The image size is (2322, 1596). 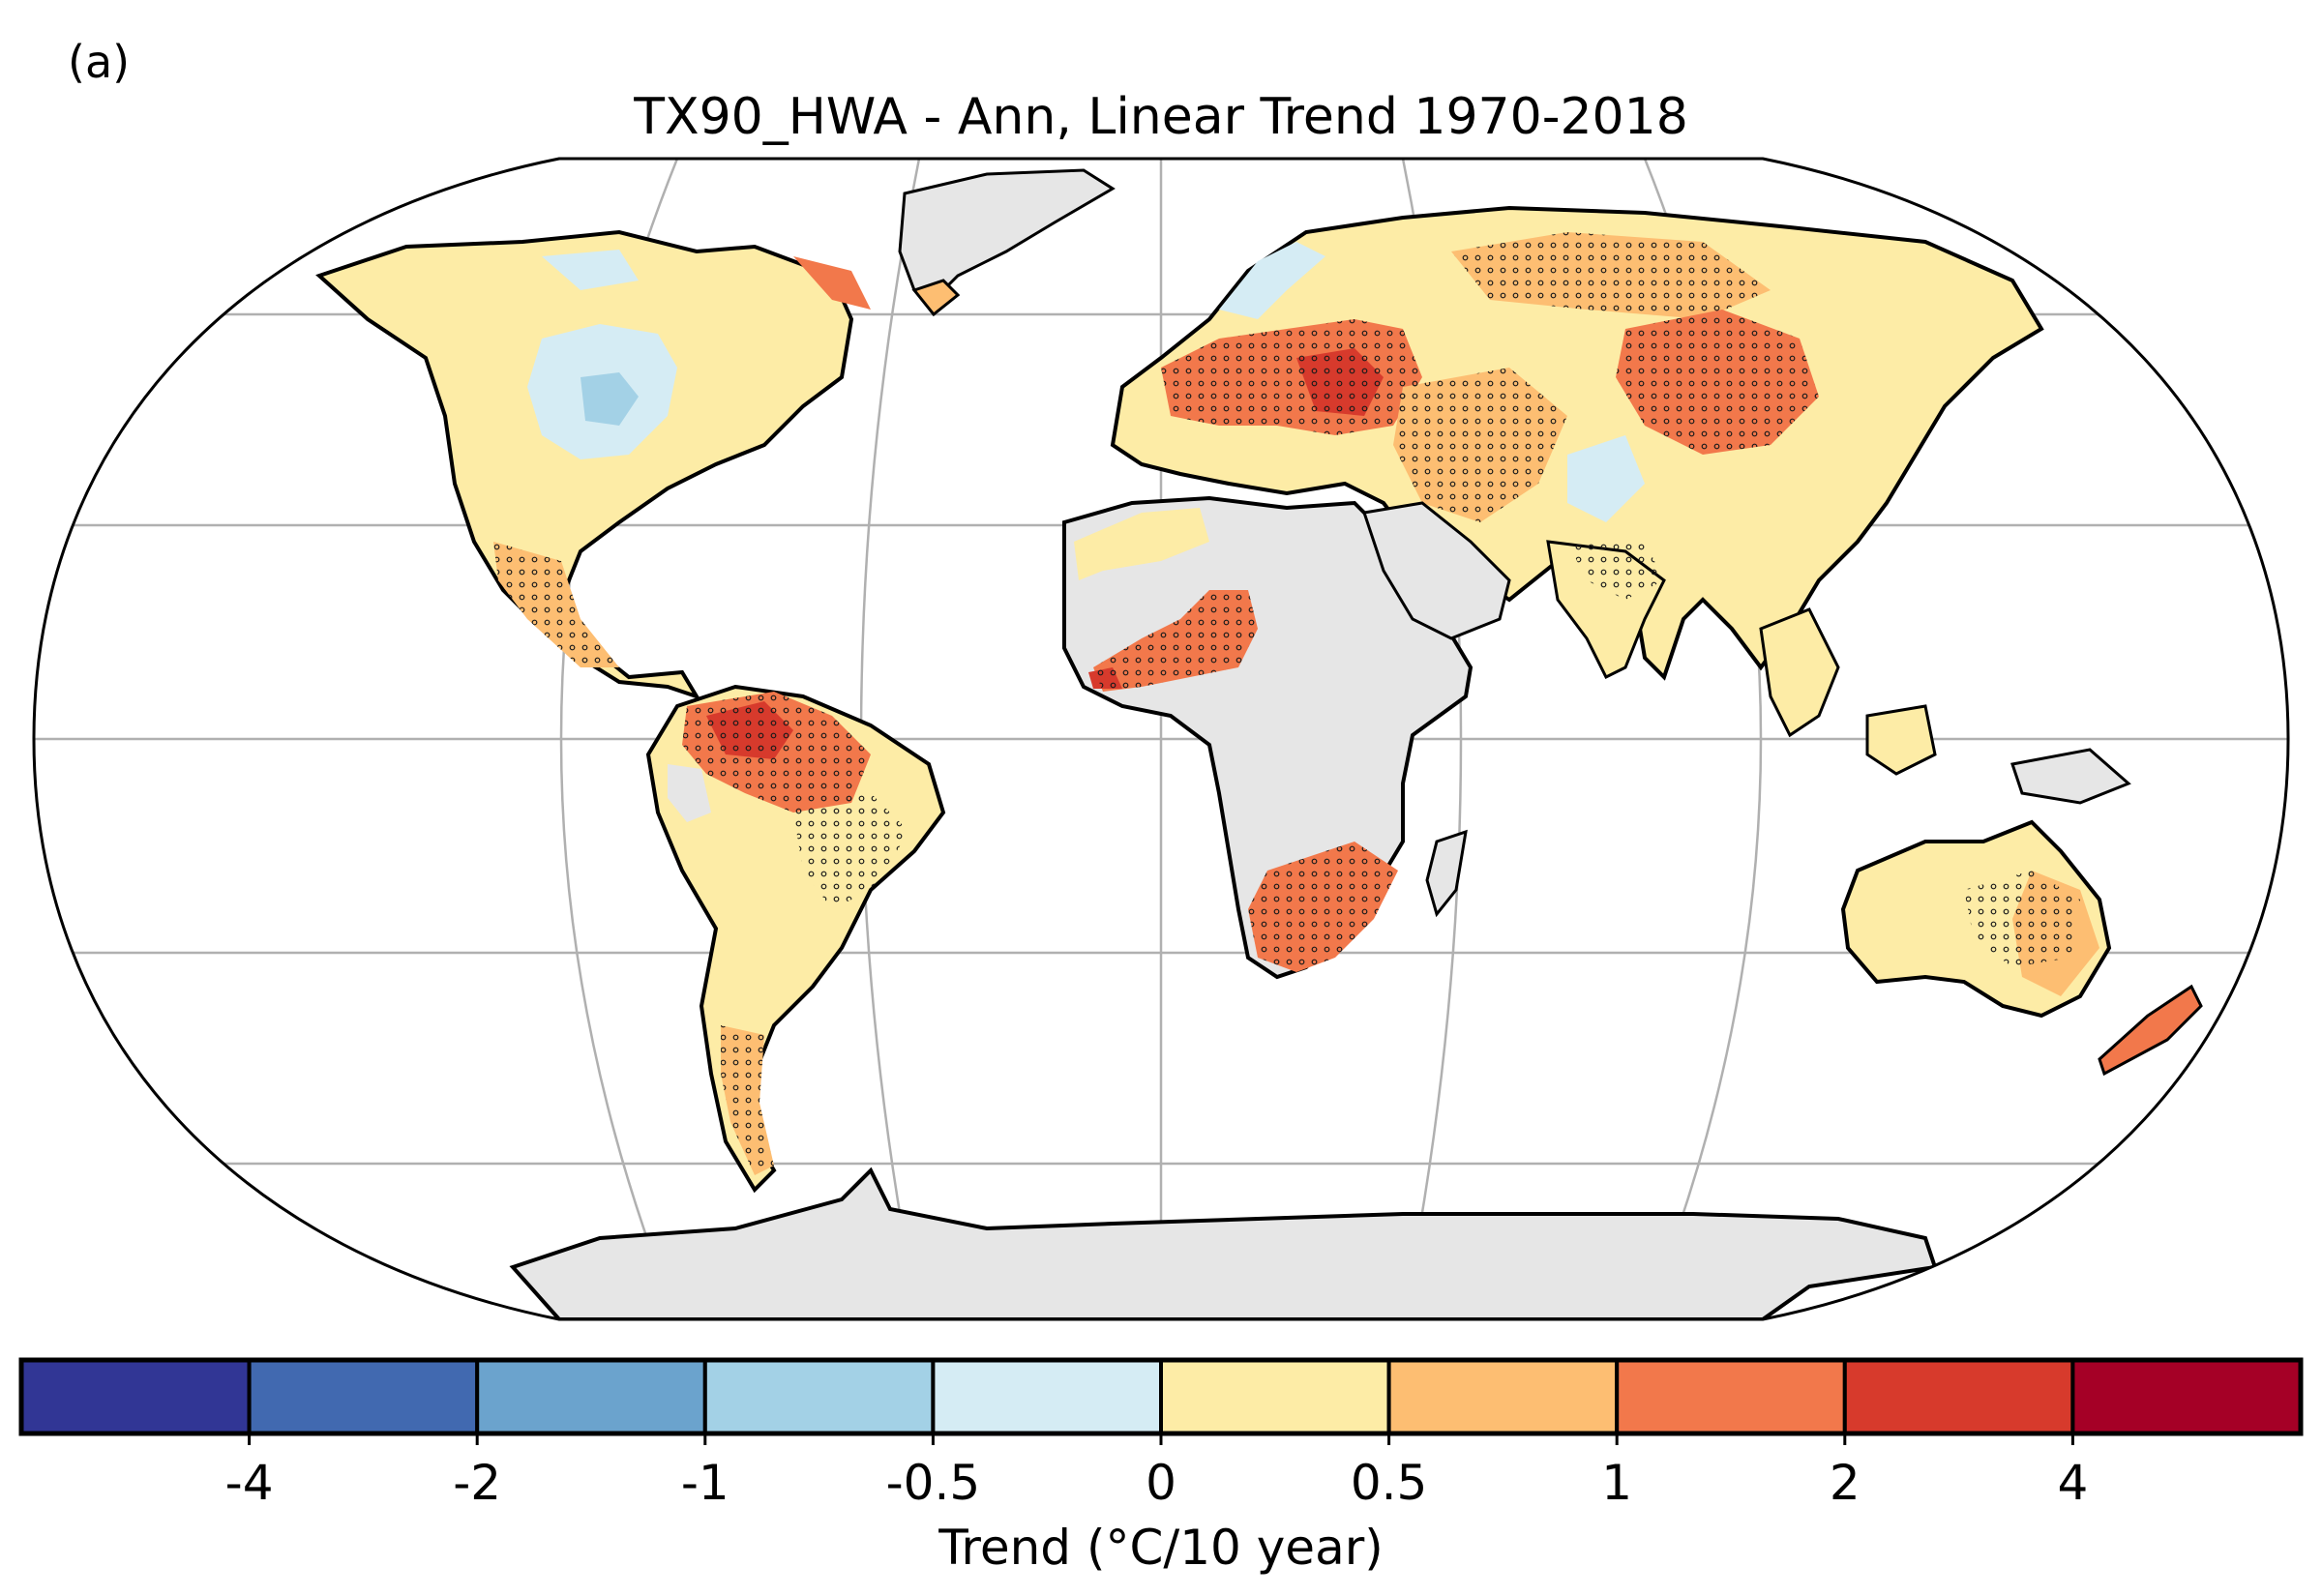 I want to click on southeast-asia, so click(x=1799, y=672).